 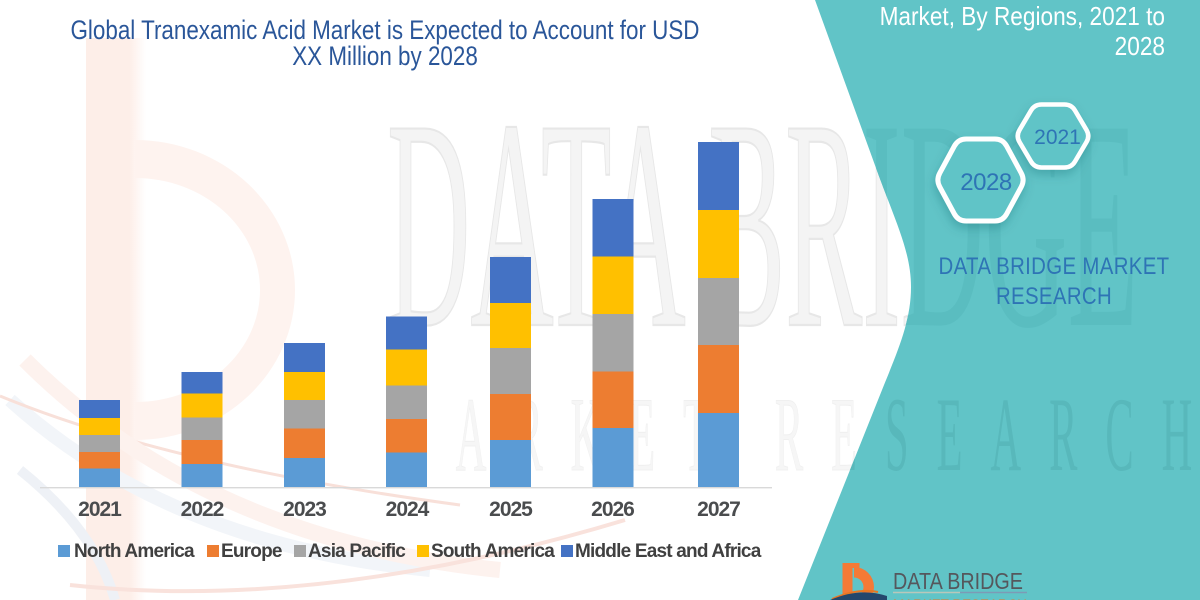 I want to click on svg-text: DATA BRIDGE, so click(x=958, y=581).